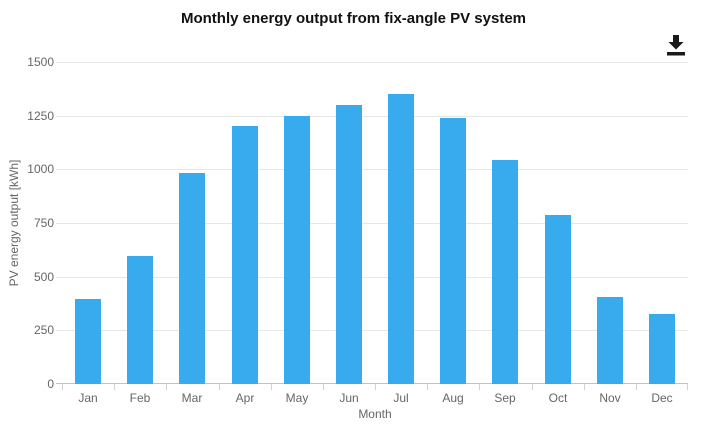  Describe the element at coordinates (558, 398) in the screenshot. I see `xtick-label-oct: Oct` at that location.